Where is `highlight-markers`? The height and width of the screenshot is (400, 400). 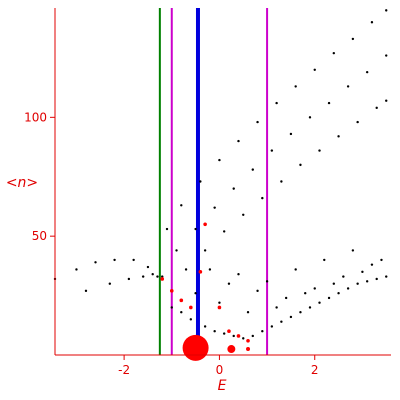
highlight-markers is located at coordinates (216, 347).